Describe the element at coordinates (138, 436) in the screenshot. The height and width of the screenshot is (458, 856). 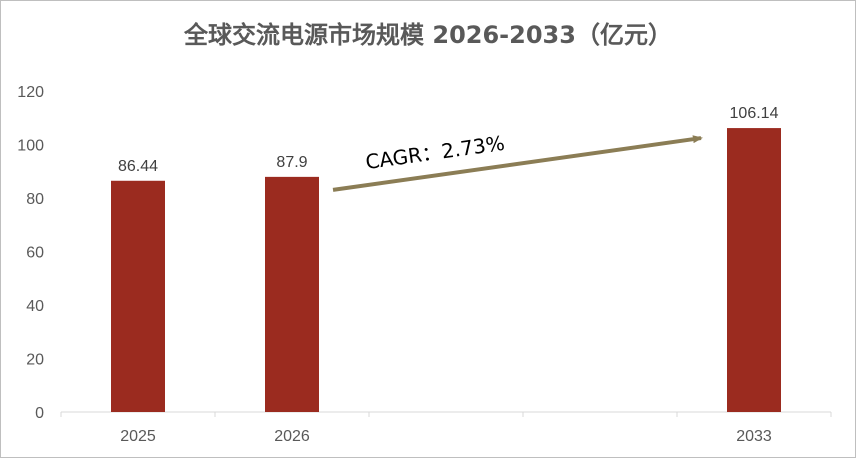
I see `x-tick-label: 2025` at that location.